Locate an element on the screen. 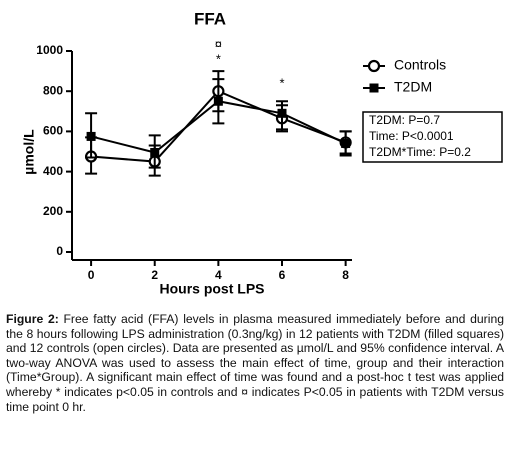 The width and height of the screenshot is (510, 455). annotation: ¤ is located at coordinates (218, 43).